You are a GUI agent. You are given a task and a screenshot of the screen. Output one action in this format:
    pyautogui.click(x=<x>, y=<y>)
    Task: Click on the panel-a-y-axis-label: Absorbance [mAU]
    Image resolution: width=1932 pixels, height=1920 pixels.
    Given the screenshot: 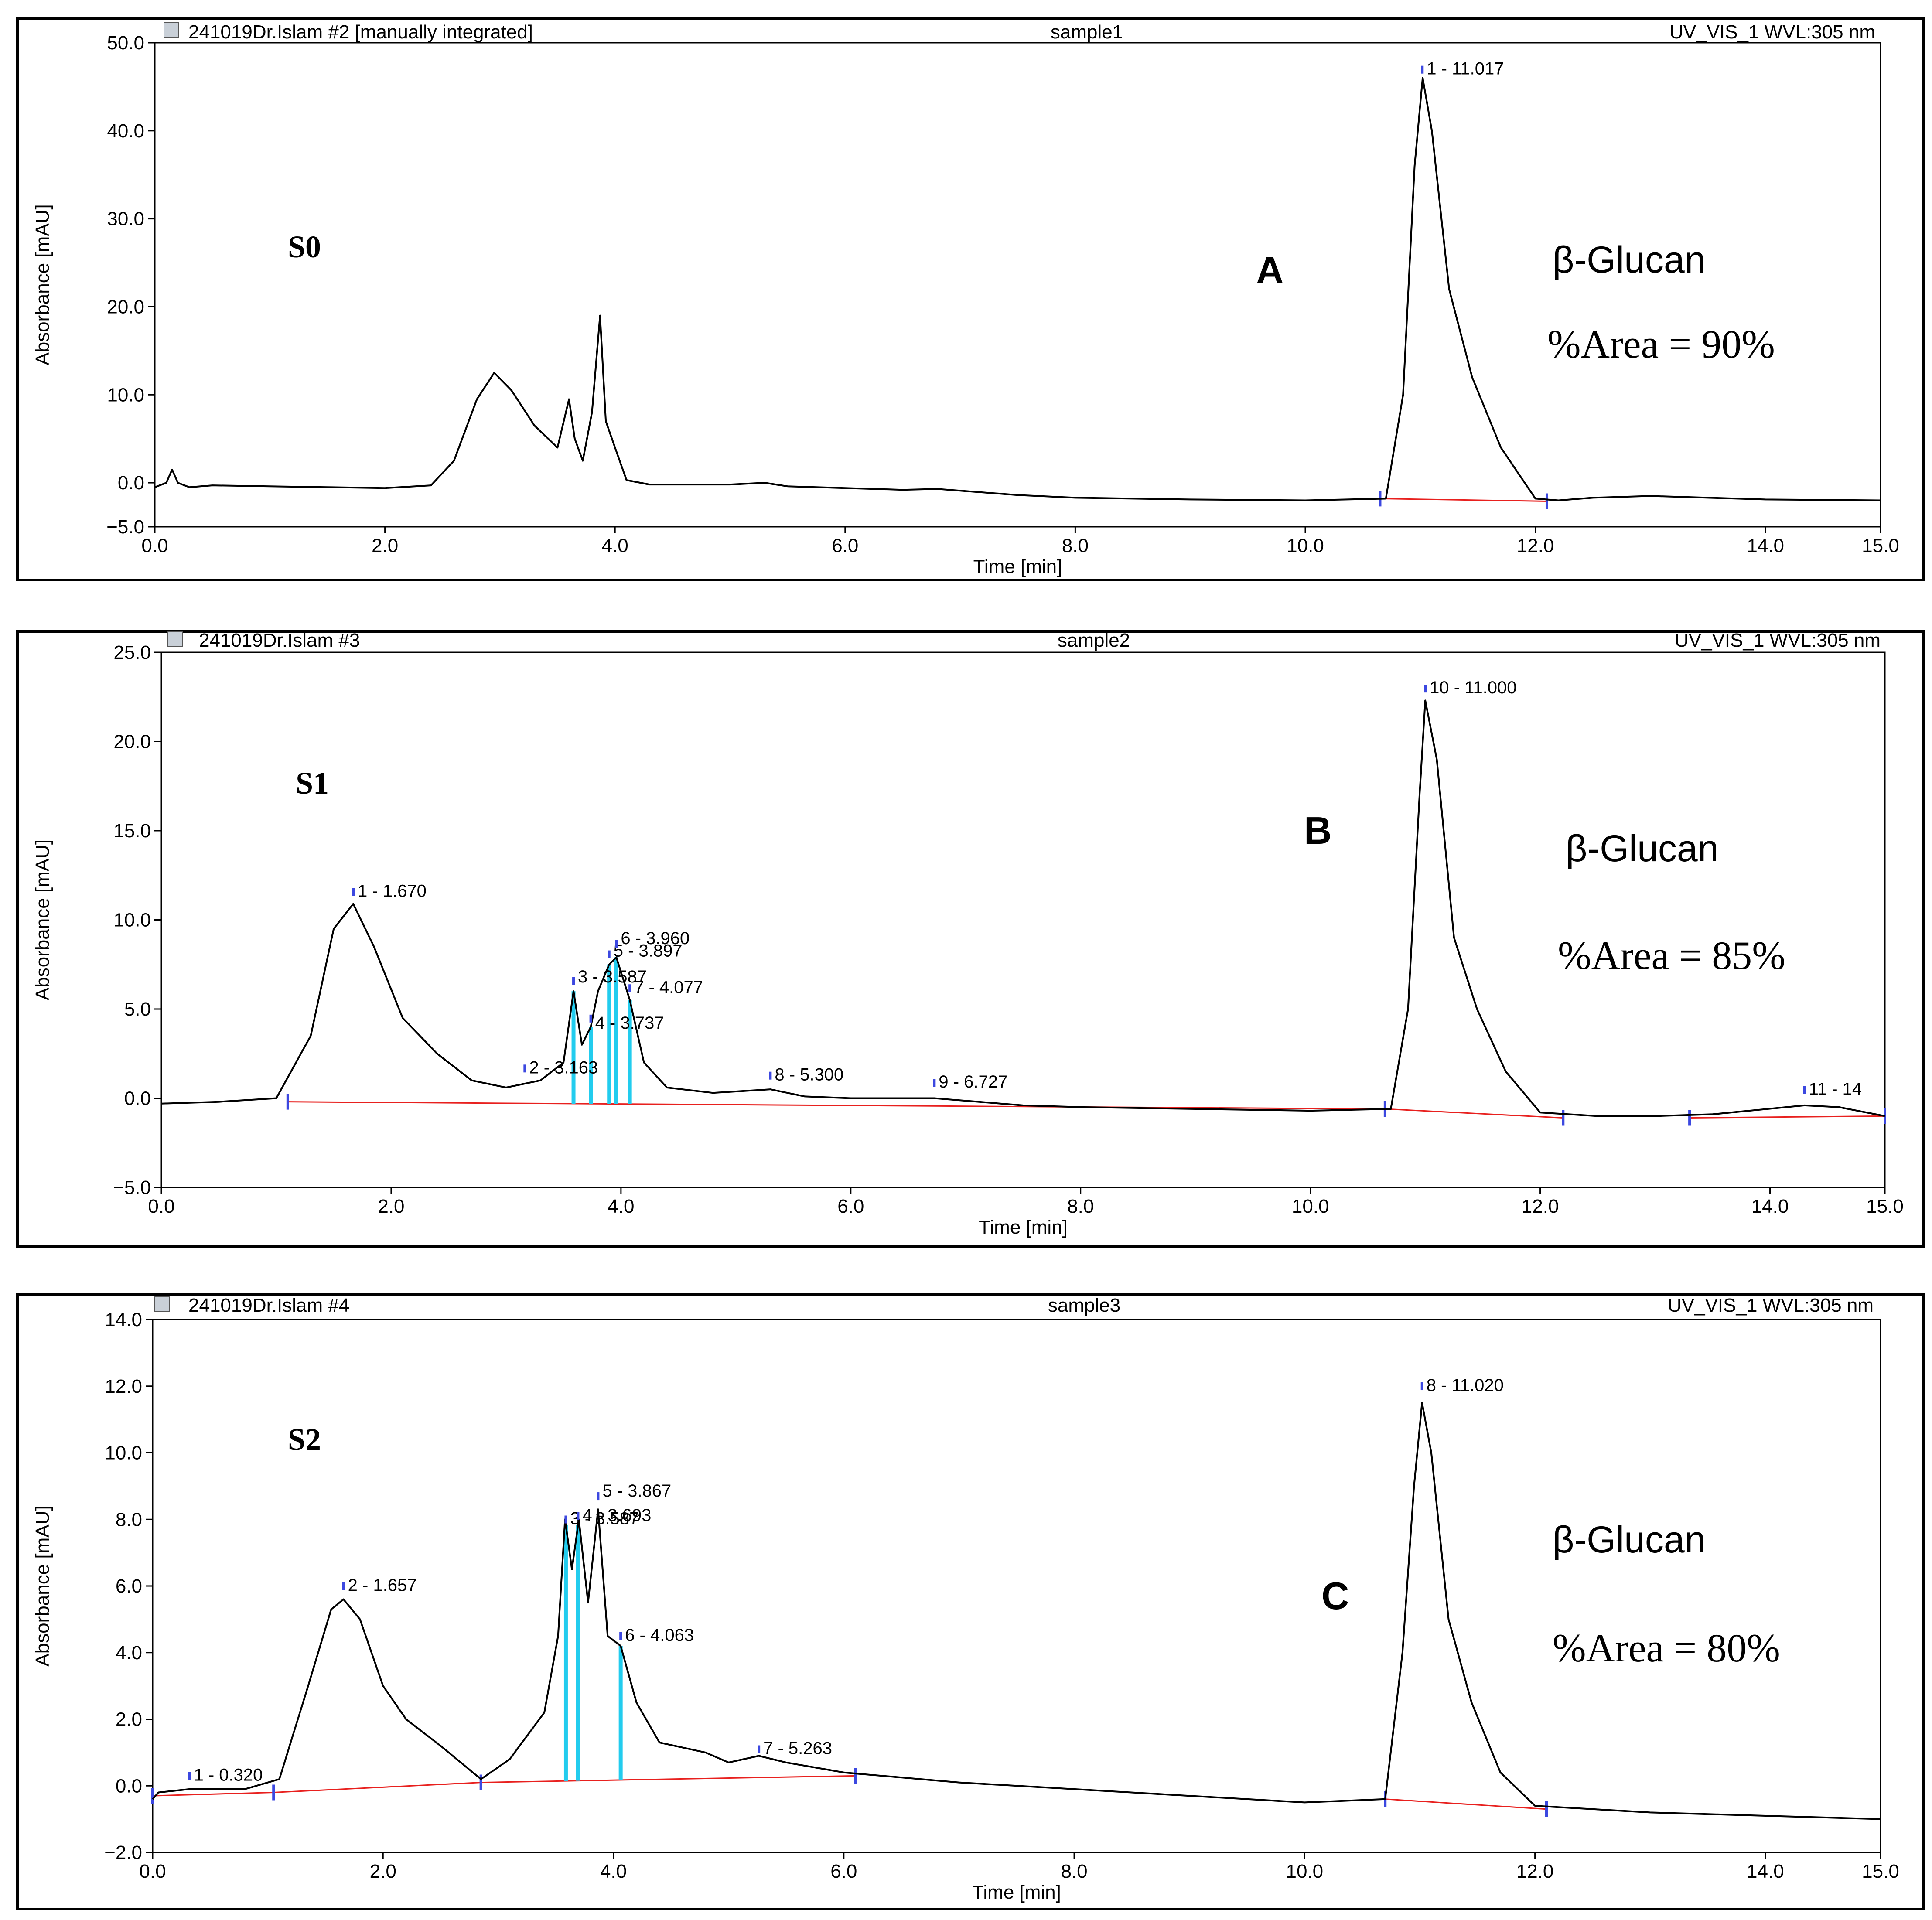 What is the action you would take?
    pyautogui.click(x=42, y=284)
    